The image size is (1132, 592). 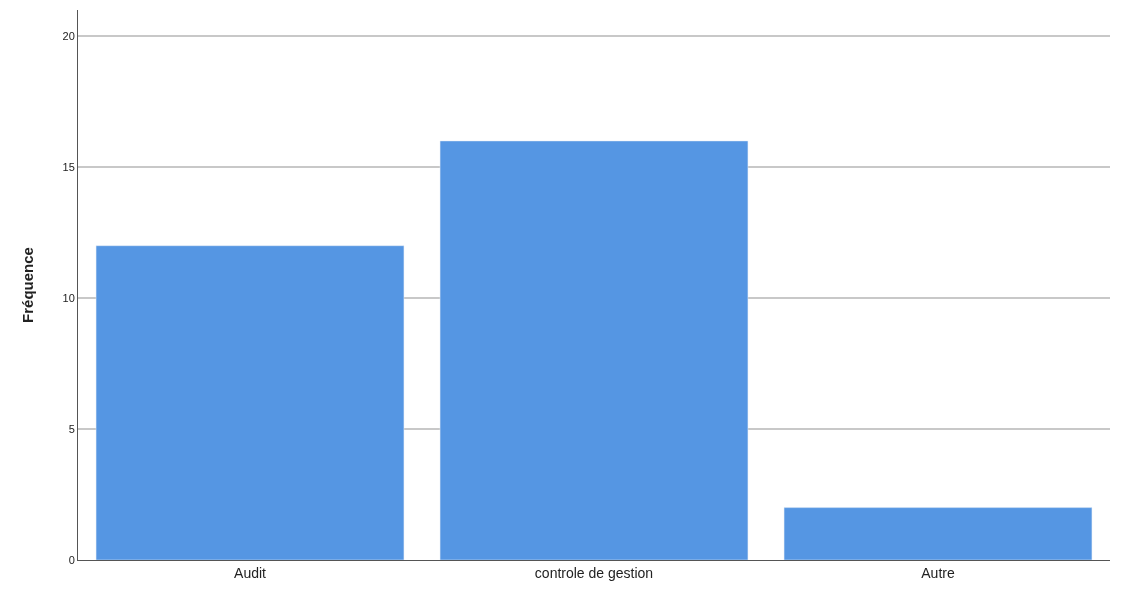 What do you see at coordinates (938, 572) in the screenshot?
I see `x-tick-label: Autre` at bounding box center [938, 572].